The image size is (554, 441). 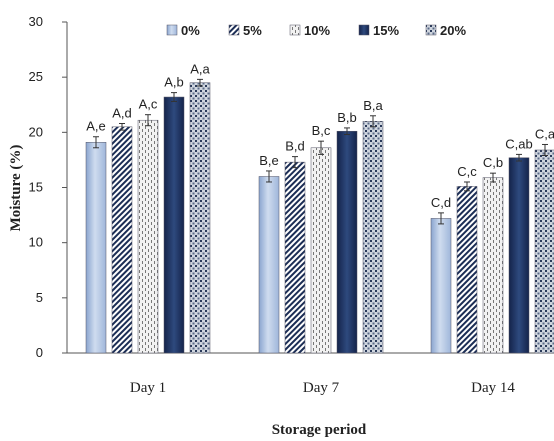 I want to click on x-axis-title: Storage period, so click(x=319, y=430).